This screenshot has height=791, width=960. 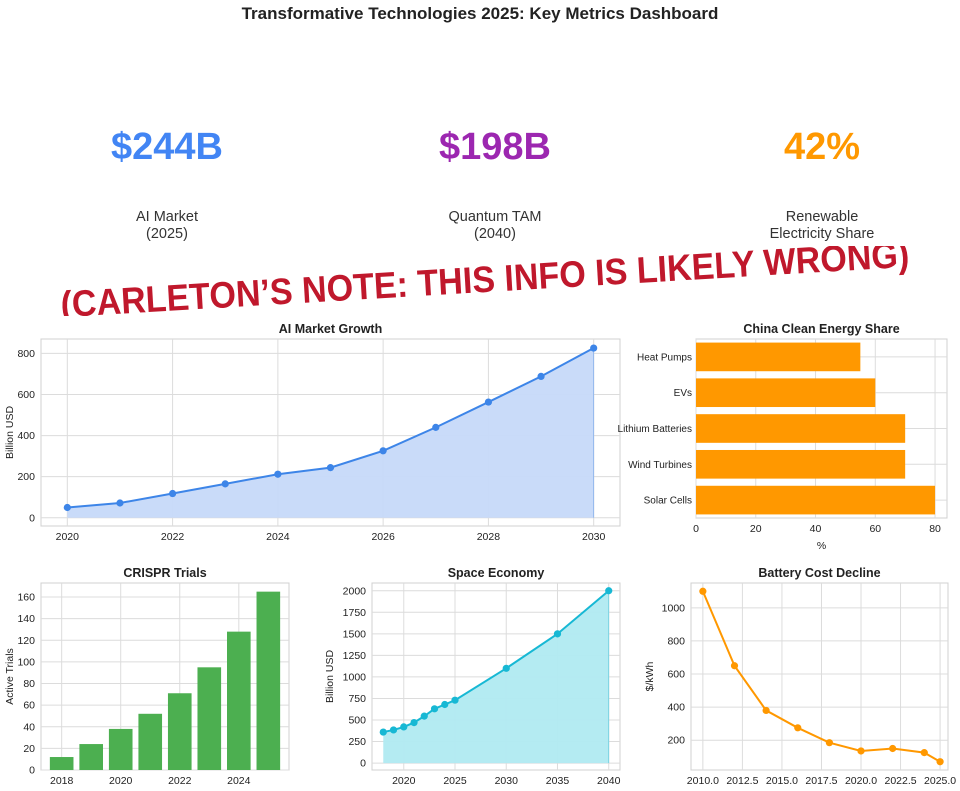 I want to click on space-y-tick-label: 500, so click(x=357, y=721).